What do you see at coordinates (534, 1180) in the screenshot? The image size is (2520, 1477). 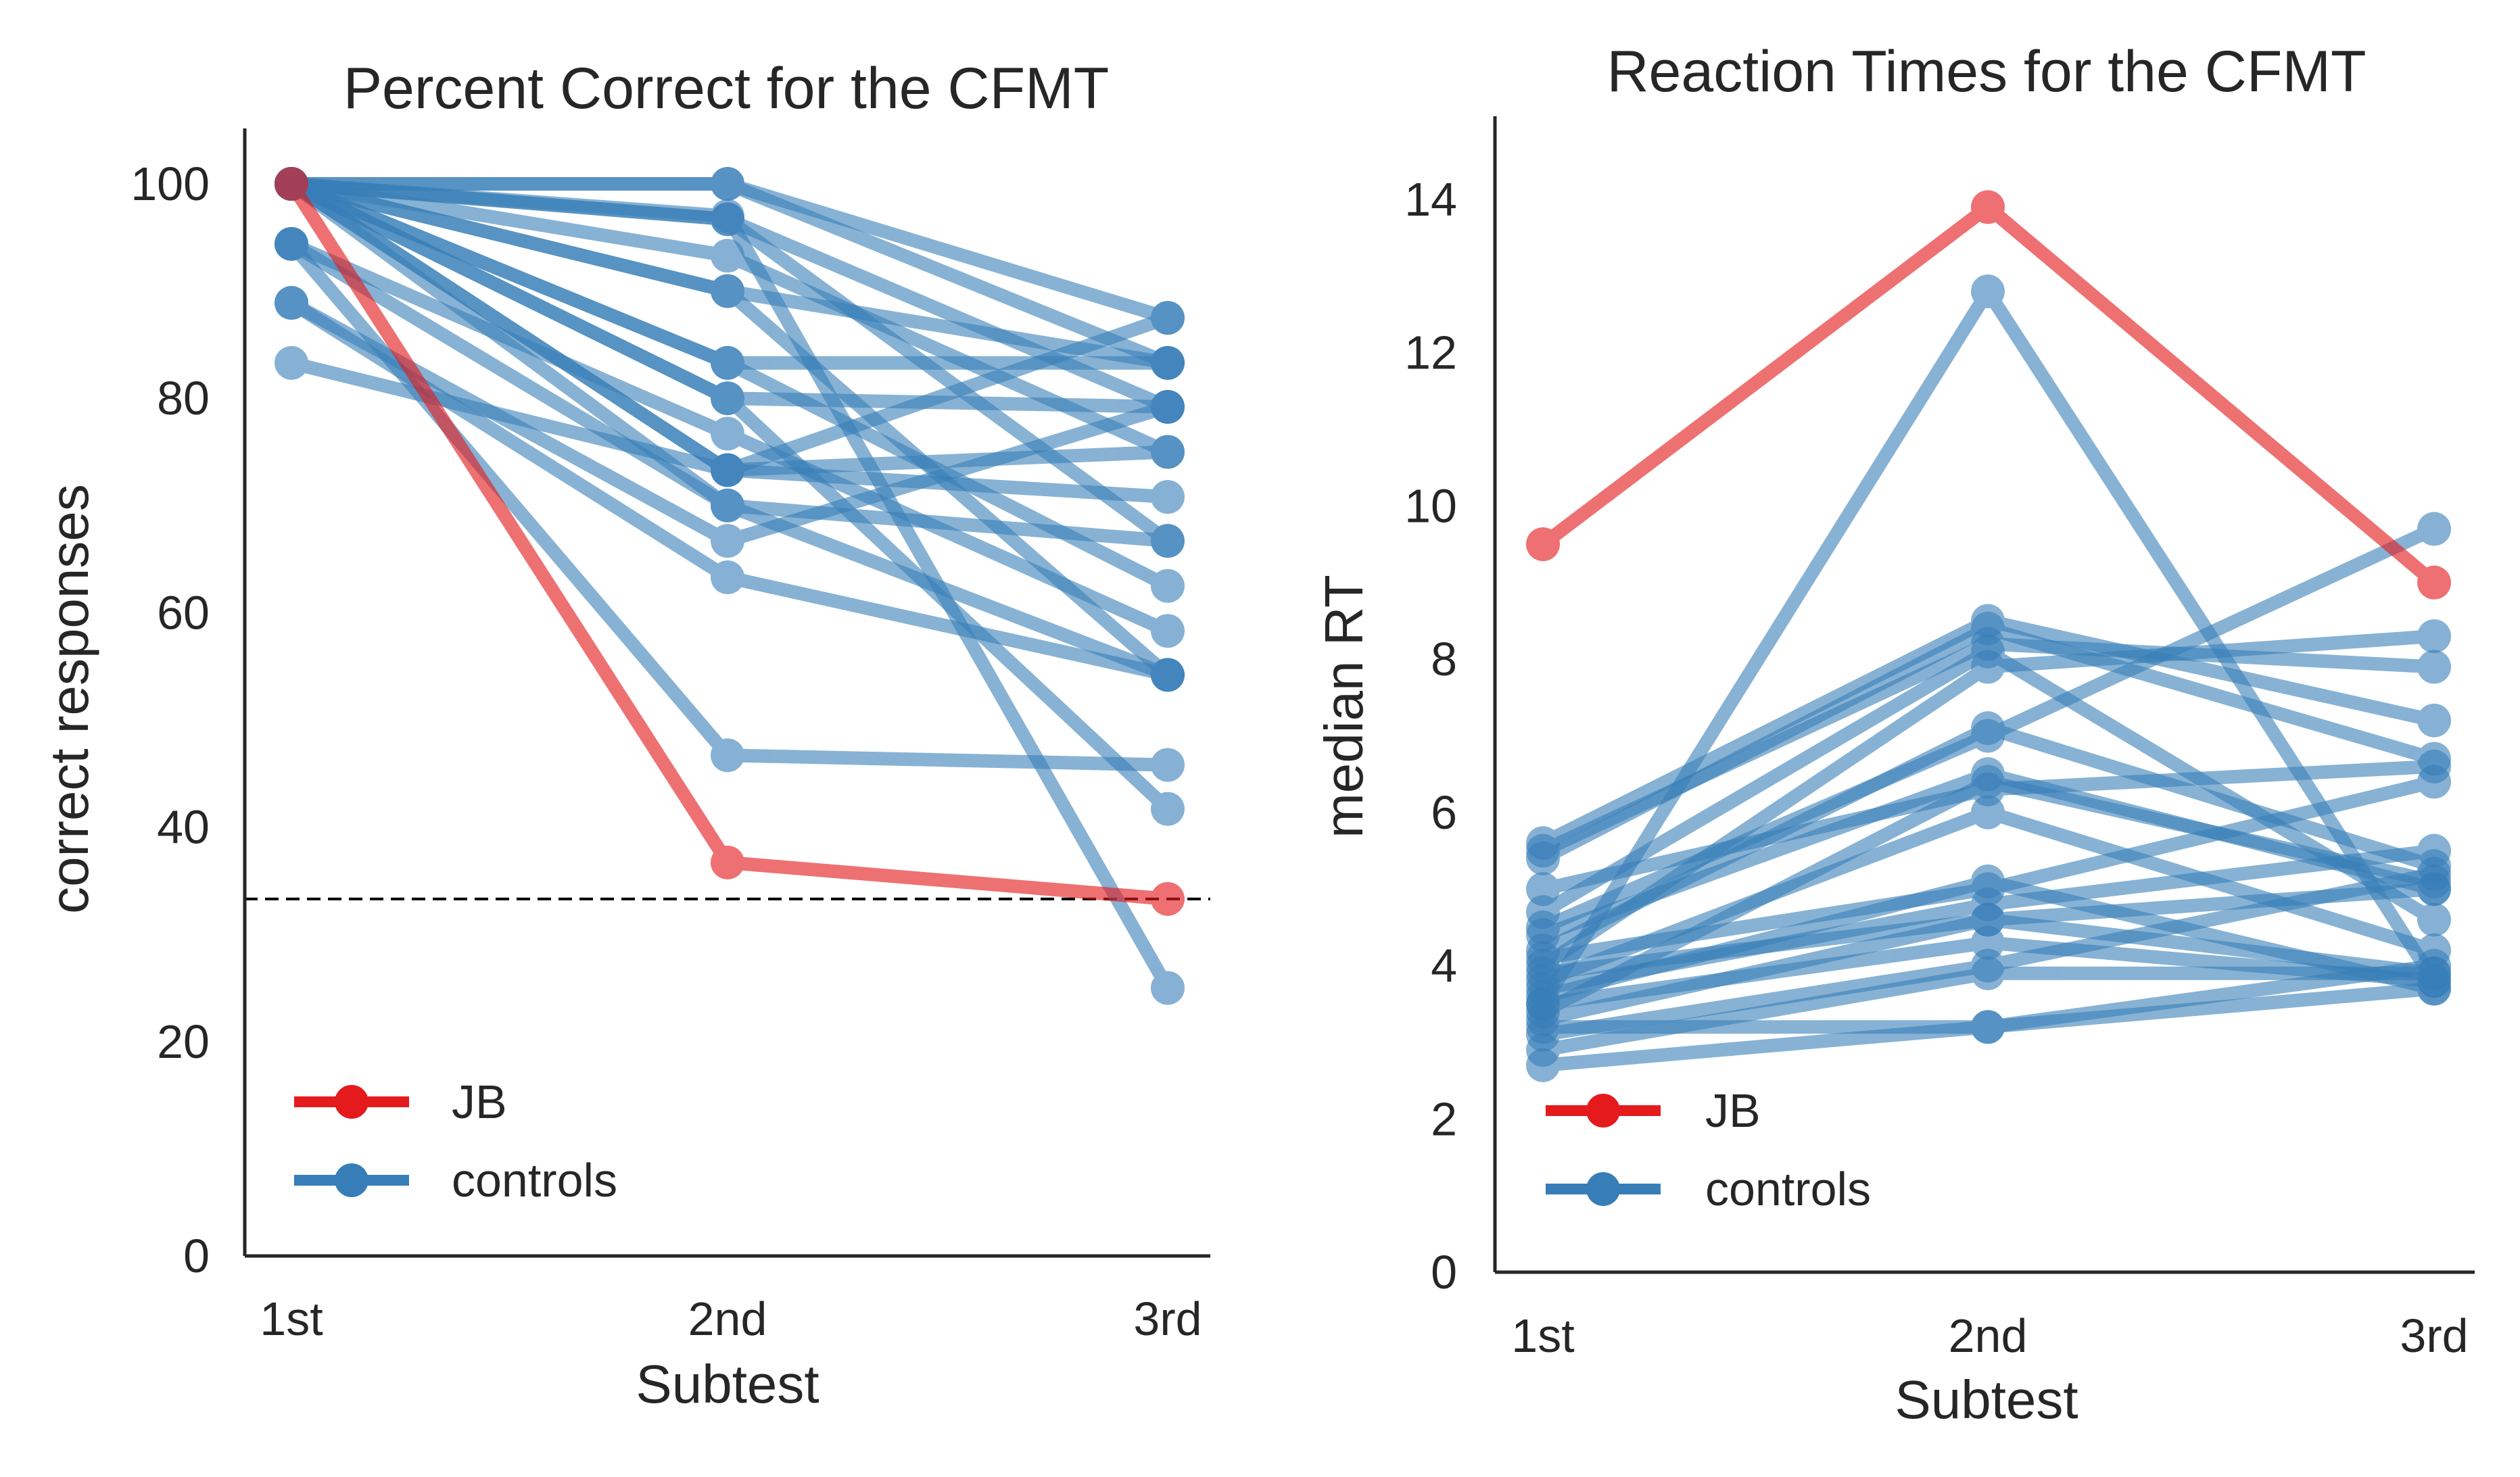 I see `legend-label: controls` at bounding box center [534, 1180].